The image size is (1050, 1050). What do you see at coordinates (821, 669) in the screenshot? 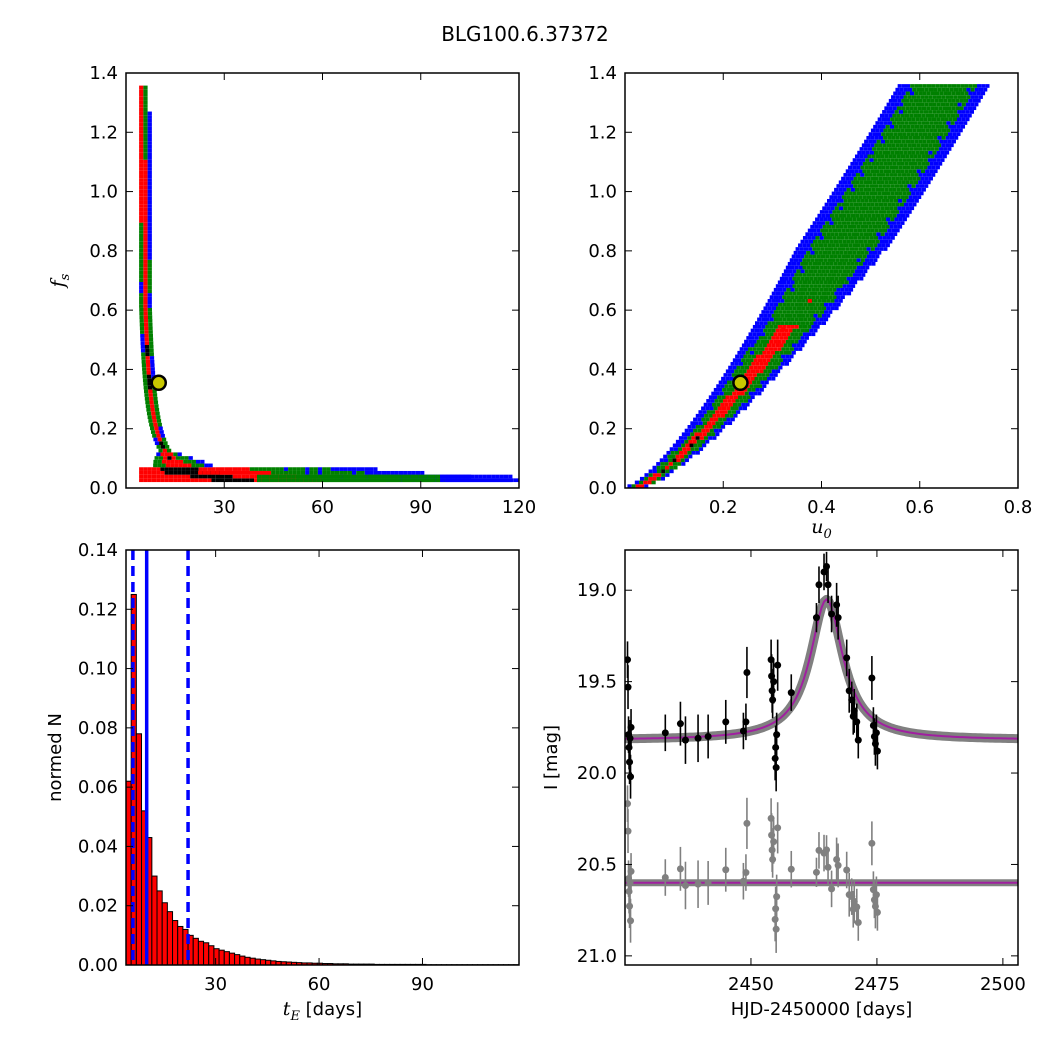
I see `panel4-model-ensemble` at bounding box center [821, 669].